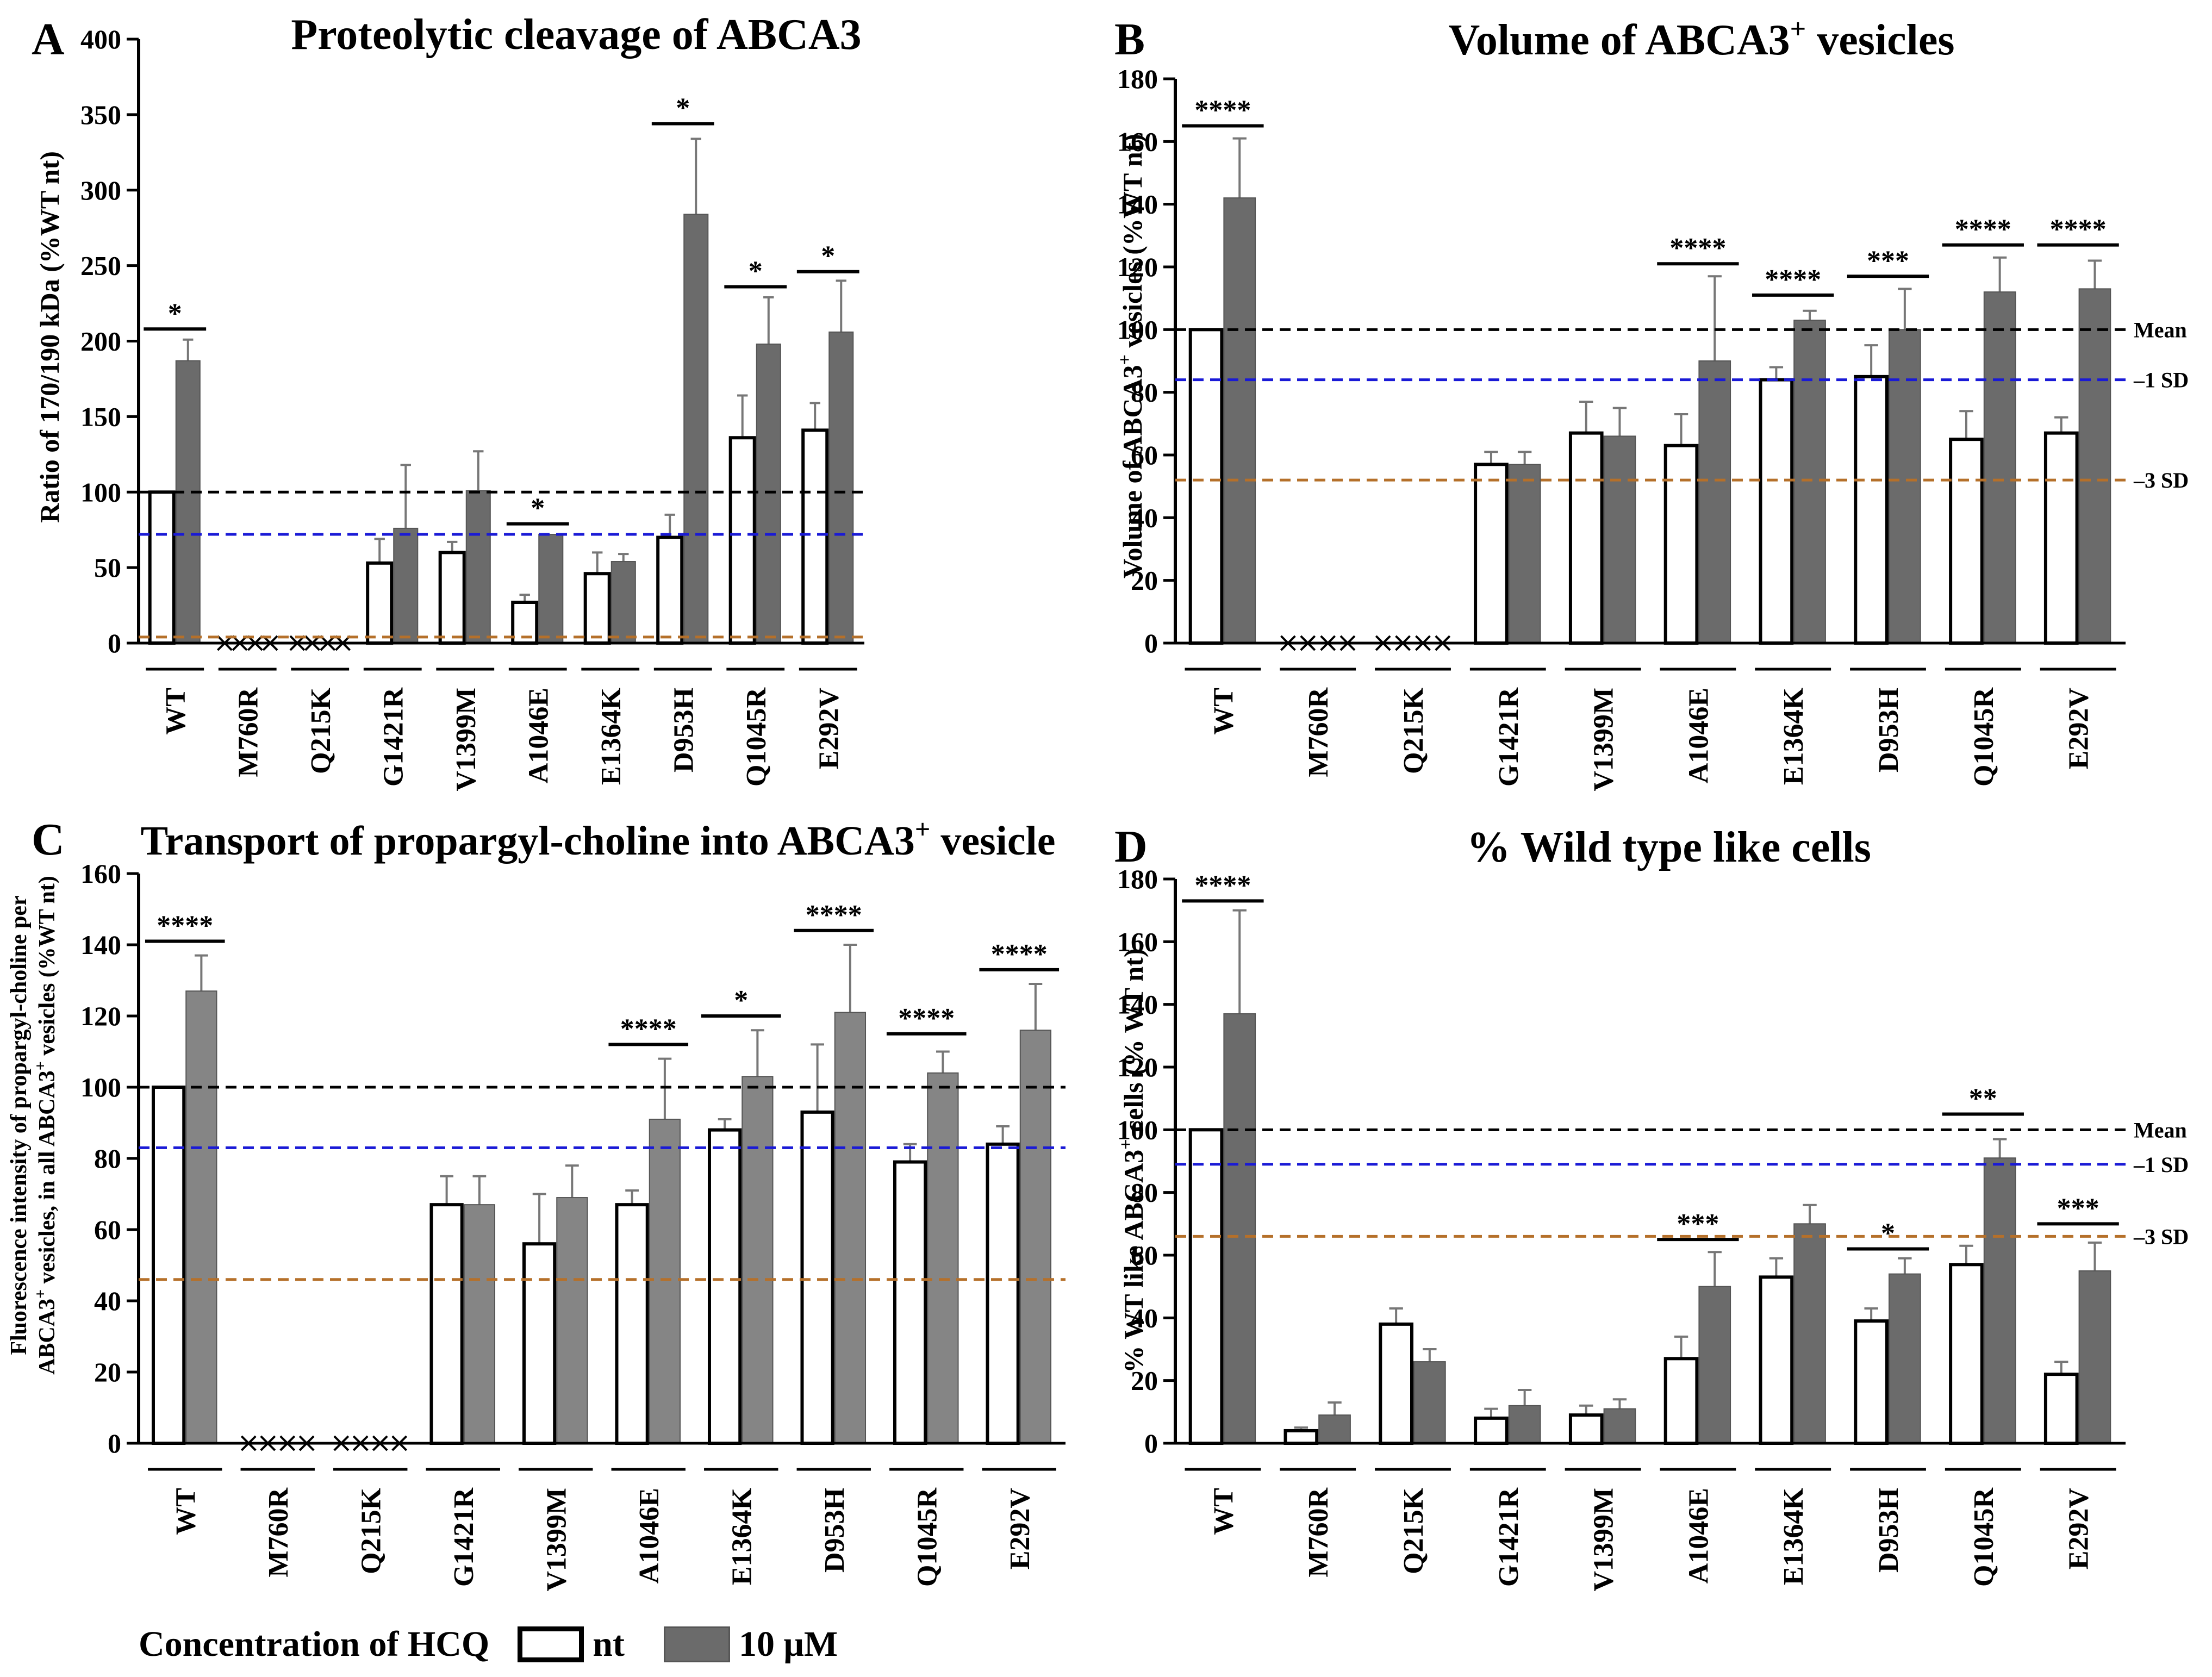 The height and width of the screenshot is (1677, 2212). Describe the element at coordinates (107, 567) in the screenshot. I see `panel-a-y-tick-label: 50` at that location.